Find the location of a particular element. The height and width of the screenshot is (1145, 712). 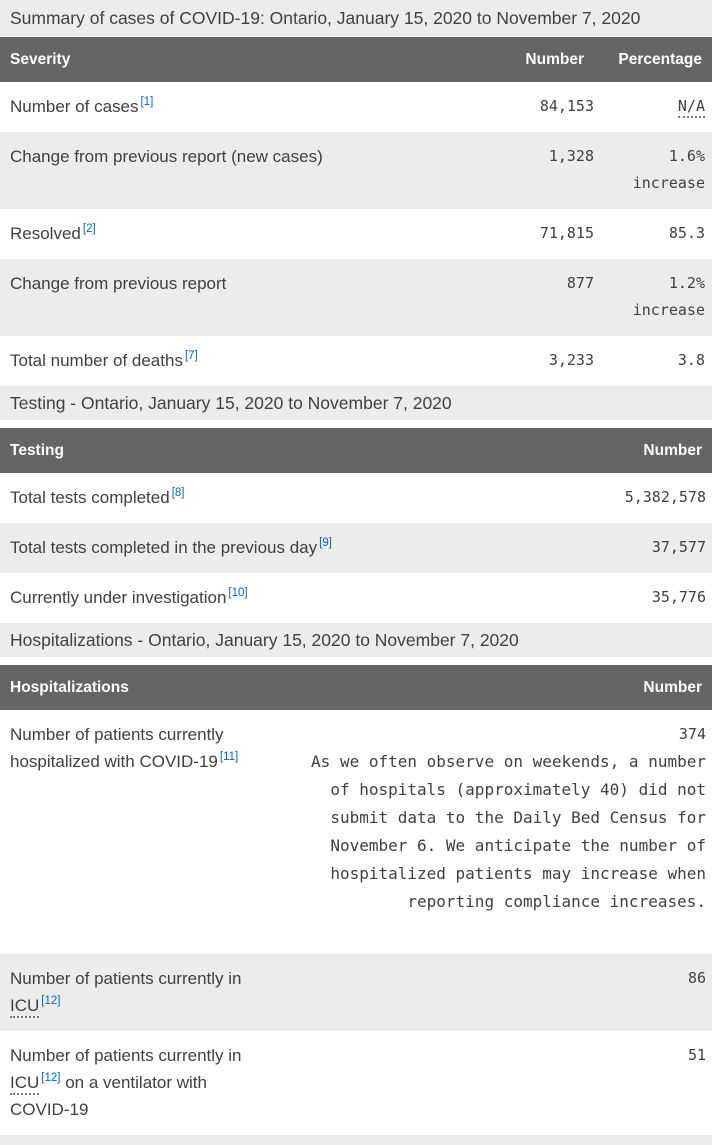

number-cell: 1,328 is located at coordinates (571, 156).